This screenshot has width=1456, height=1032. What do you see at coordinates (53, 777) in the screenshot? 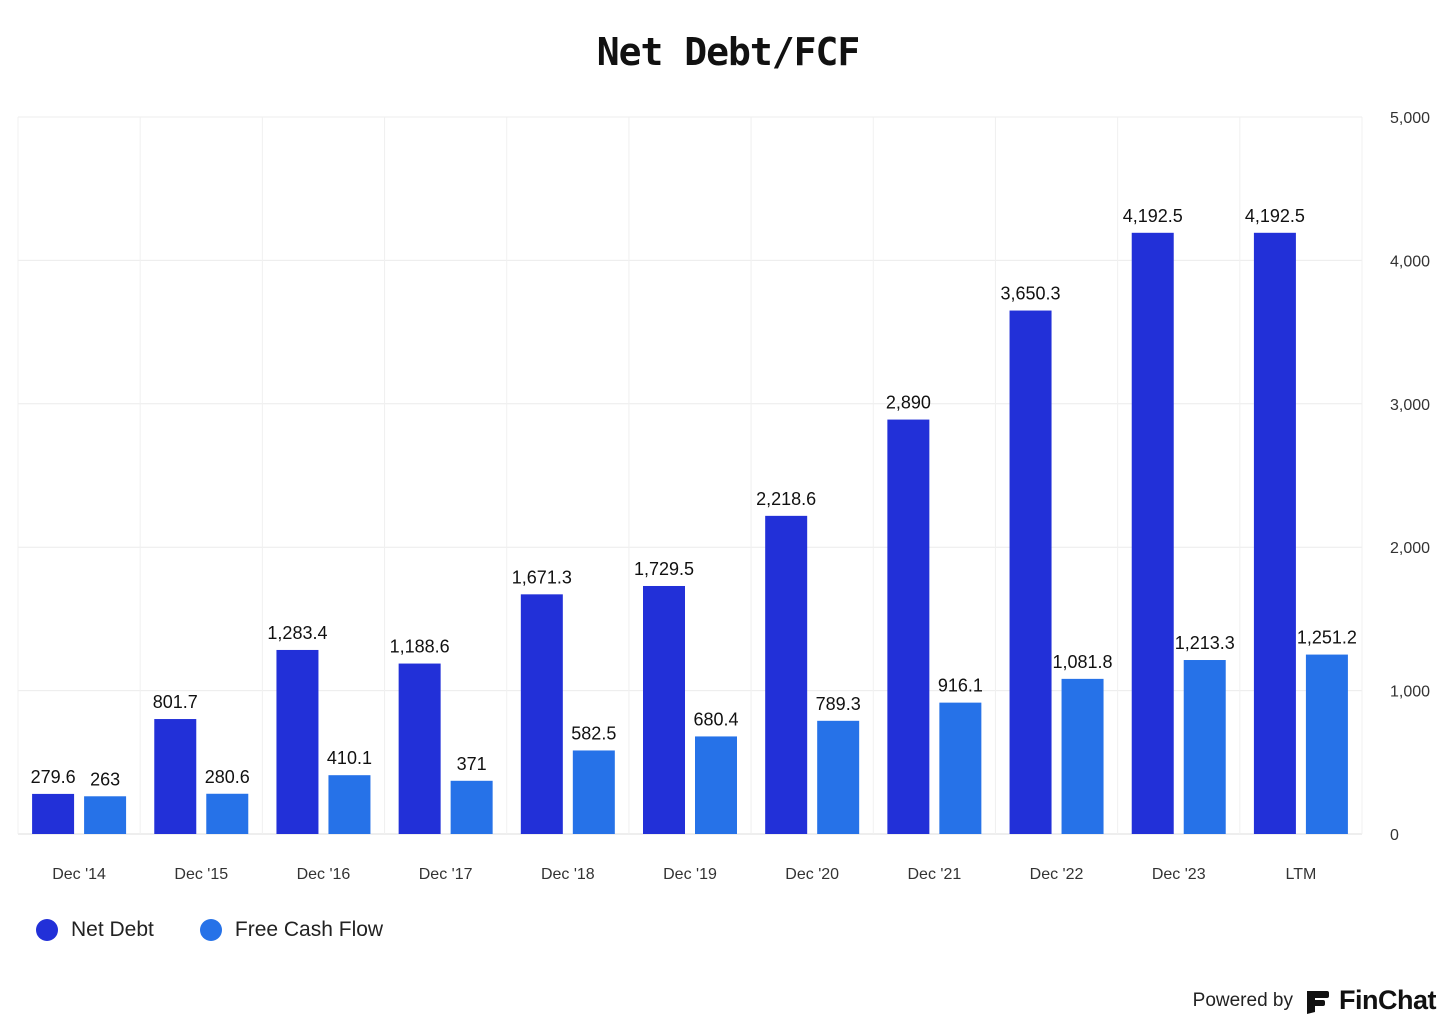
I see `data-label: 279.6` at bounding box center [53, 777].